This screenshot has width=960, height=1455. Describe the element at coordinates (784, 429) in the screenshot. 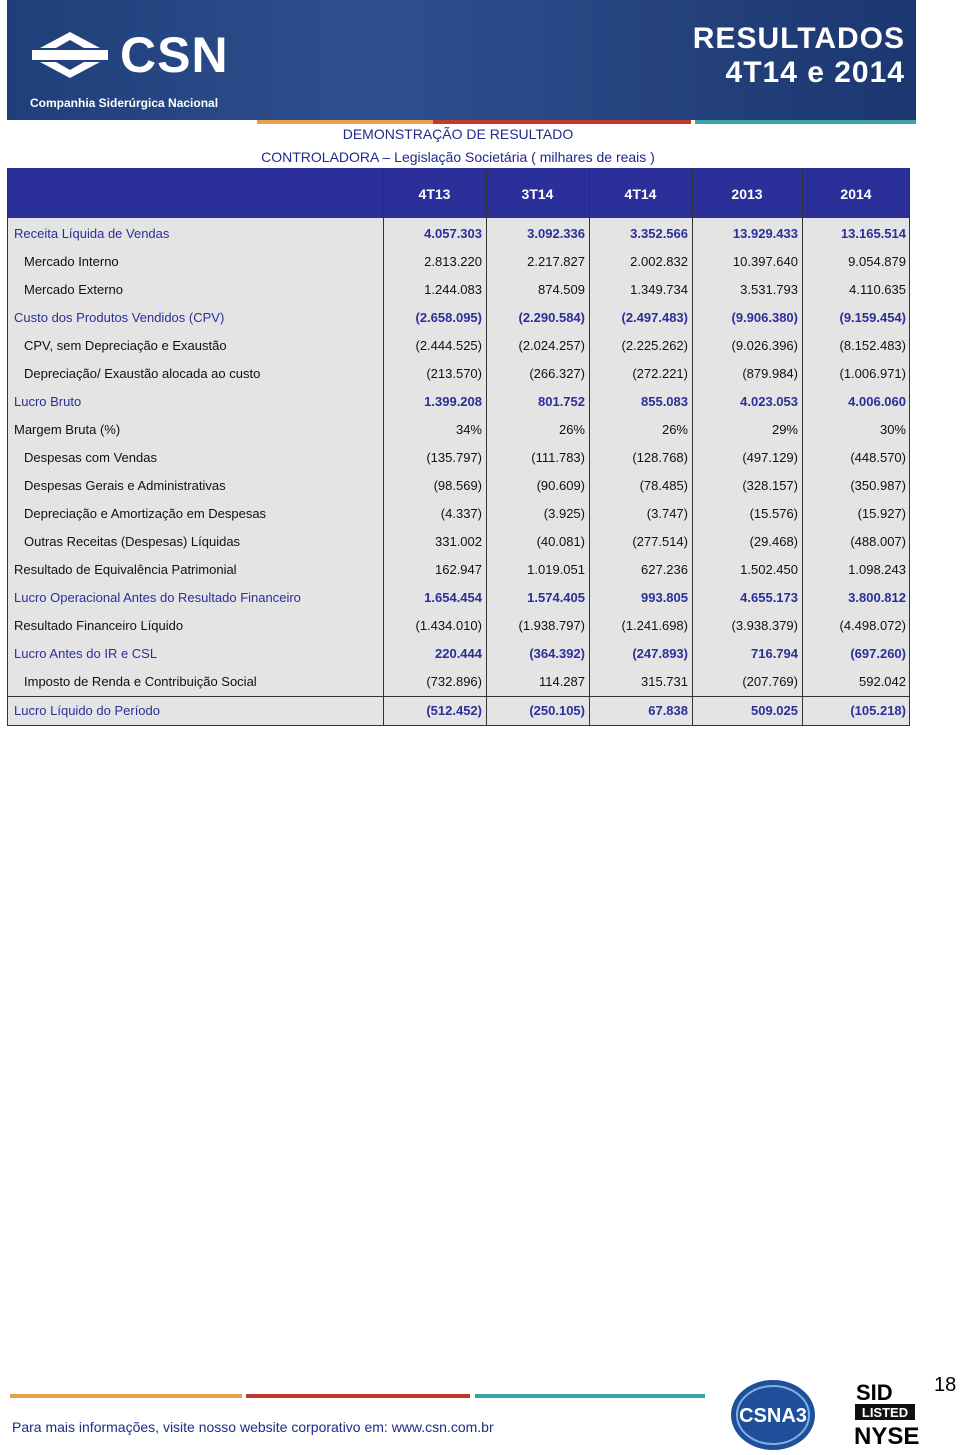

I see `cell-value: 29%` at that location.